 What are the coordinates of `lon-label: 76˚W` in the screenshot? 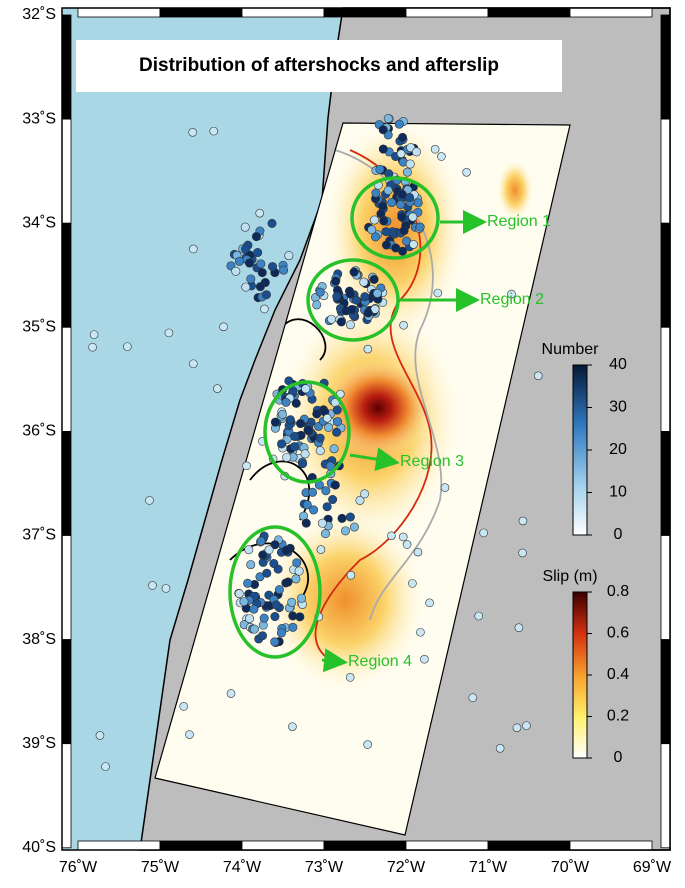 It's located at (78, 867).